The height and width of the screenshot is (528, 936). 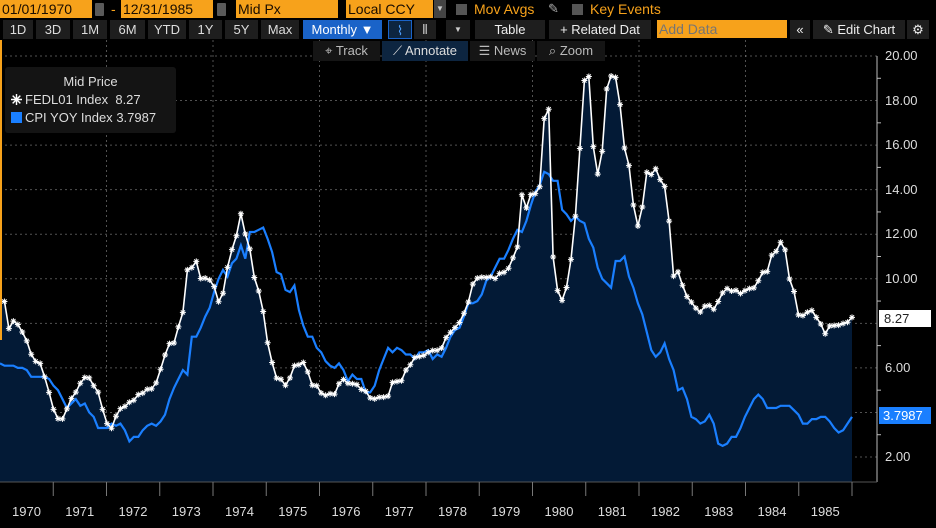 I want to click on range-ytd-button: YTD, so click(x=167, y=29).